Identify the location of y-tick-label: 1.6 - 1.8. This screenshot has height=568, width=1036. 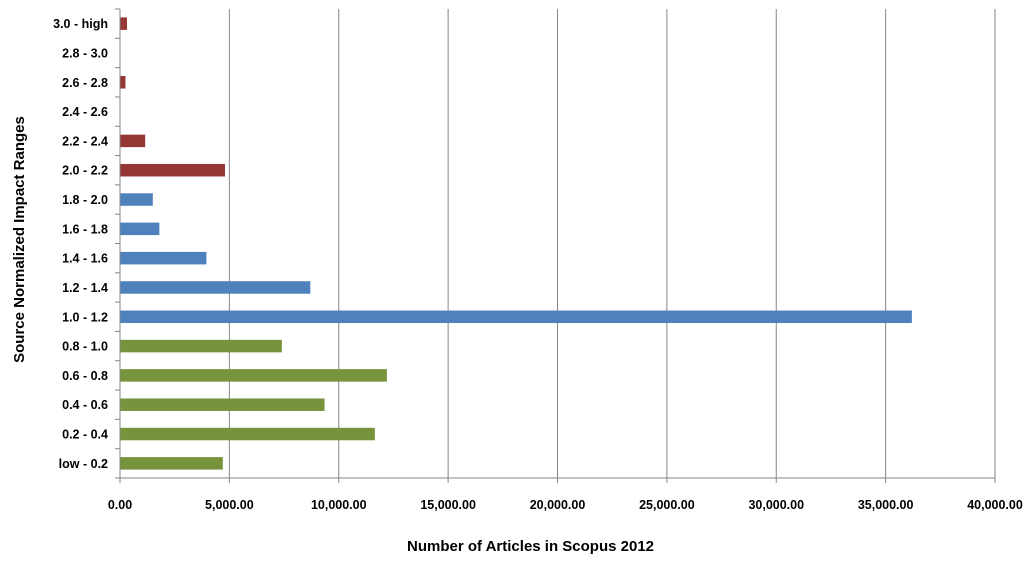
(85, 229).